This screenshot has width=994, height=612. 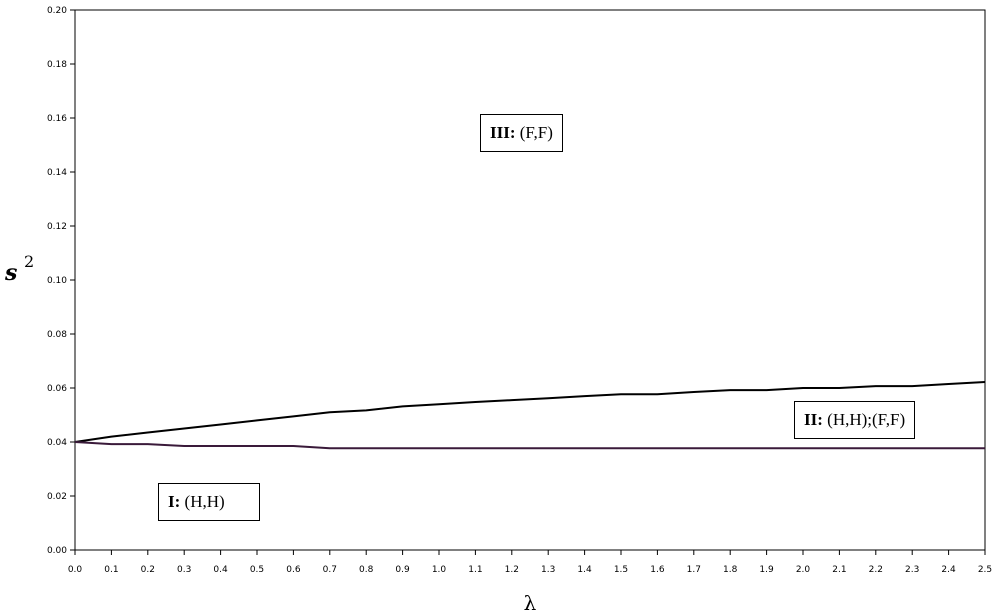 What do you see at coordinates (57, 281) in the screenshot?
I see `y-tick-label: 0.10` at bounding box center [57, 281].